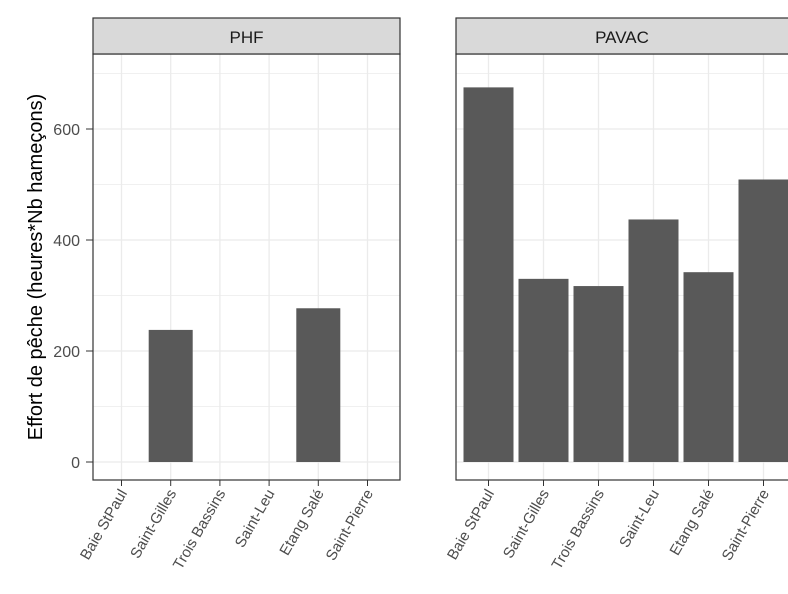 The width and height of the screenshot is (788, 594). What do you see at coordinates (75, 463) in the screenshot?
I see `y-tick-label: 0` at bounding box center [75, 463].